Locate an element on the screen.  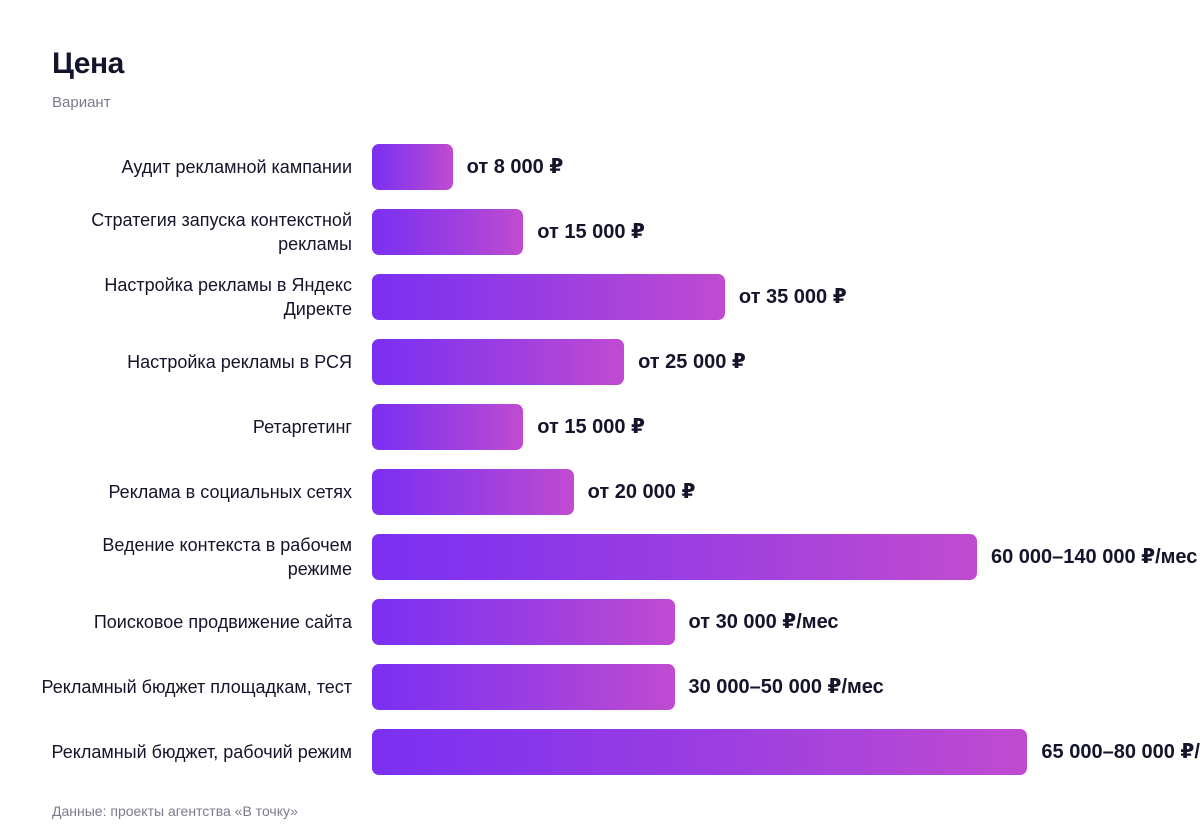
category-label: Настройка рекламы в РСЯ is located at coordinates (239, 362).